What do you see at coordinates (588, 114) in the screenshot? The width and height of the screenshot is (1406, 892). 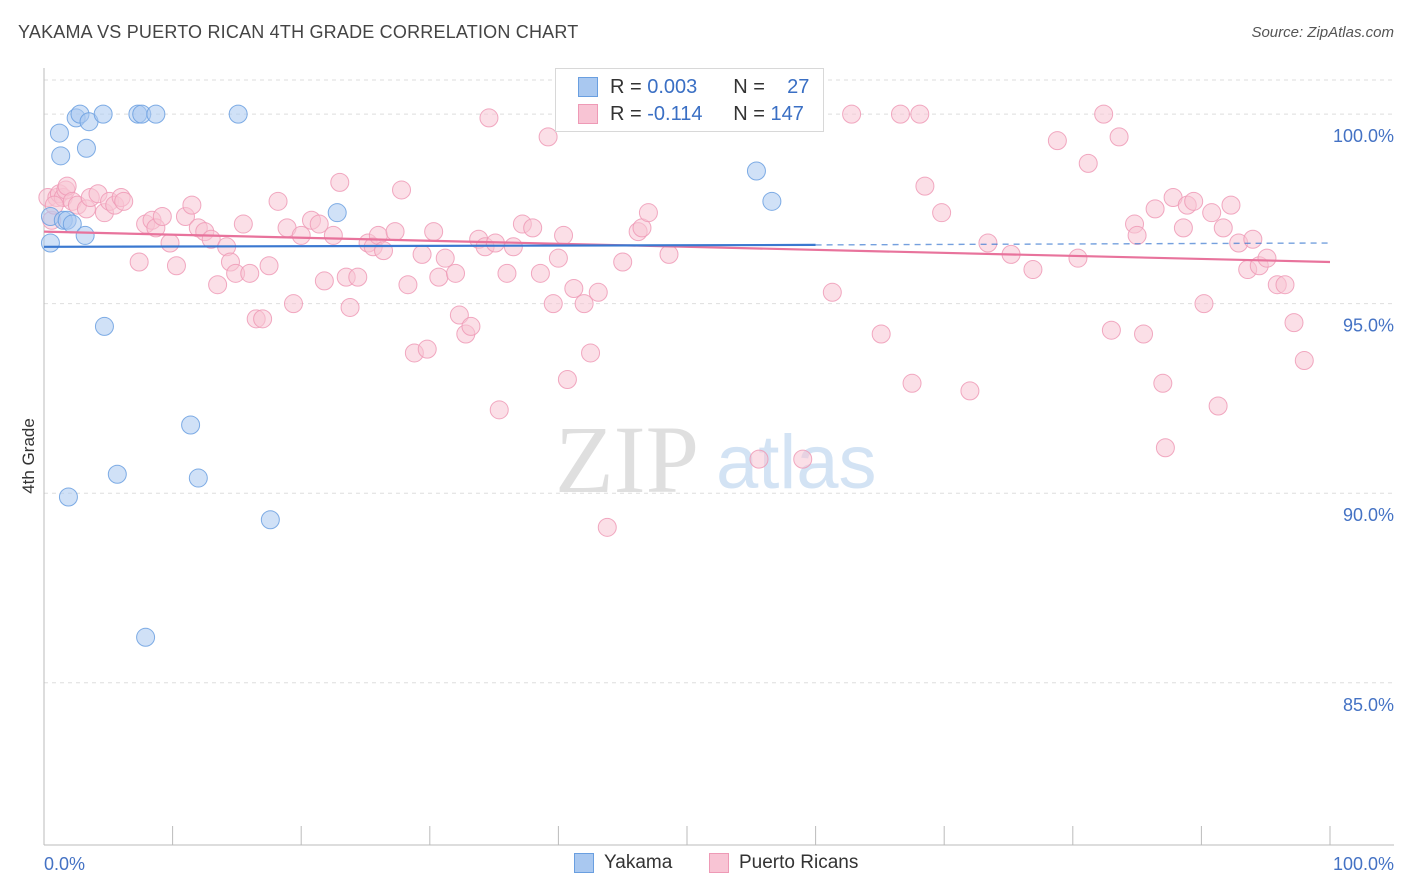 I see `puerto-ricans-swatch` at bounding box center [588, 114].